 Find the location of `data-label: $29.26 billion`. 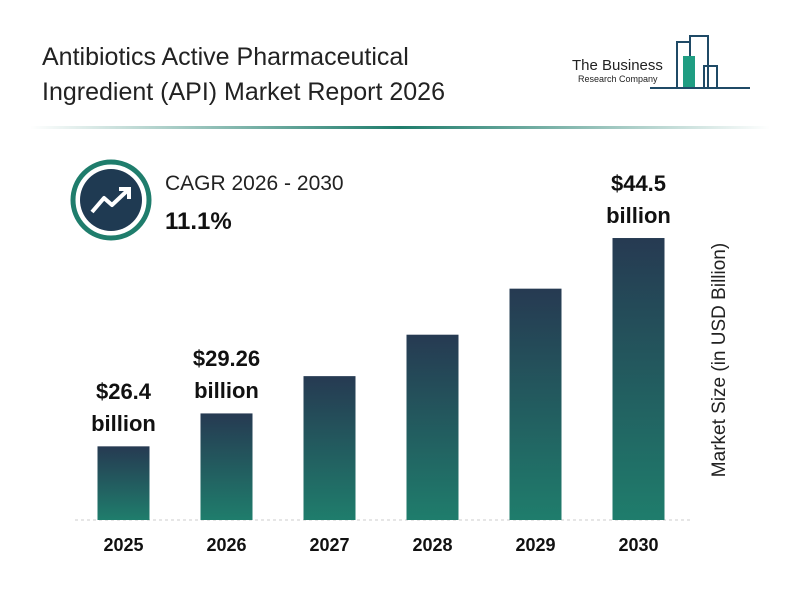

data-label: $29.26 billion is located at coordinates (226, 375).